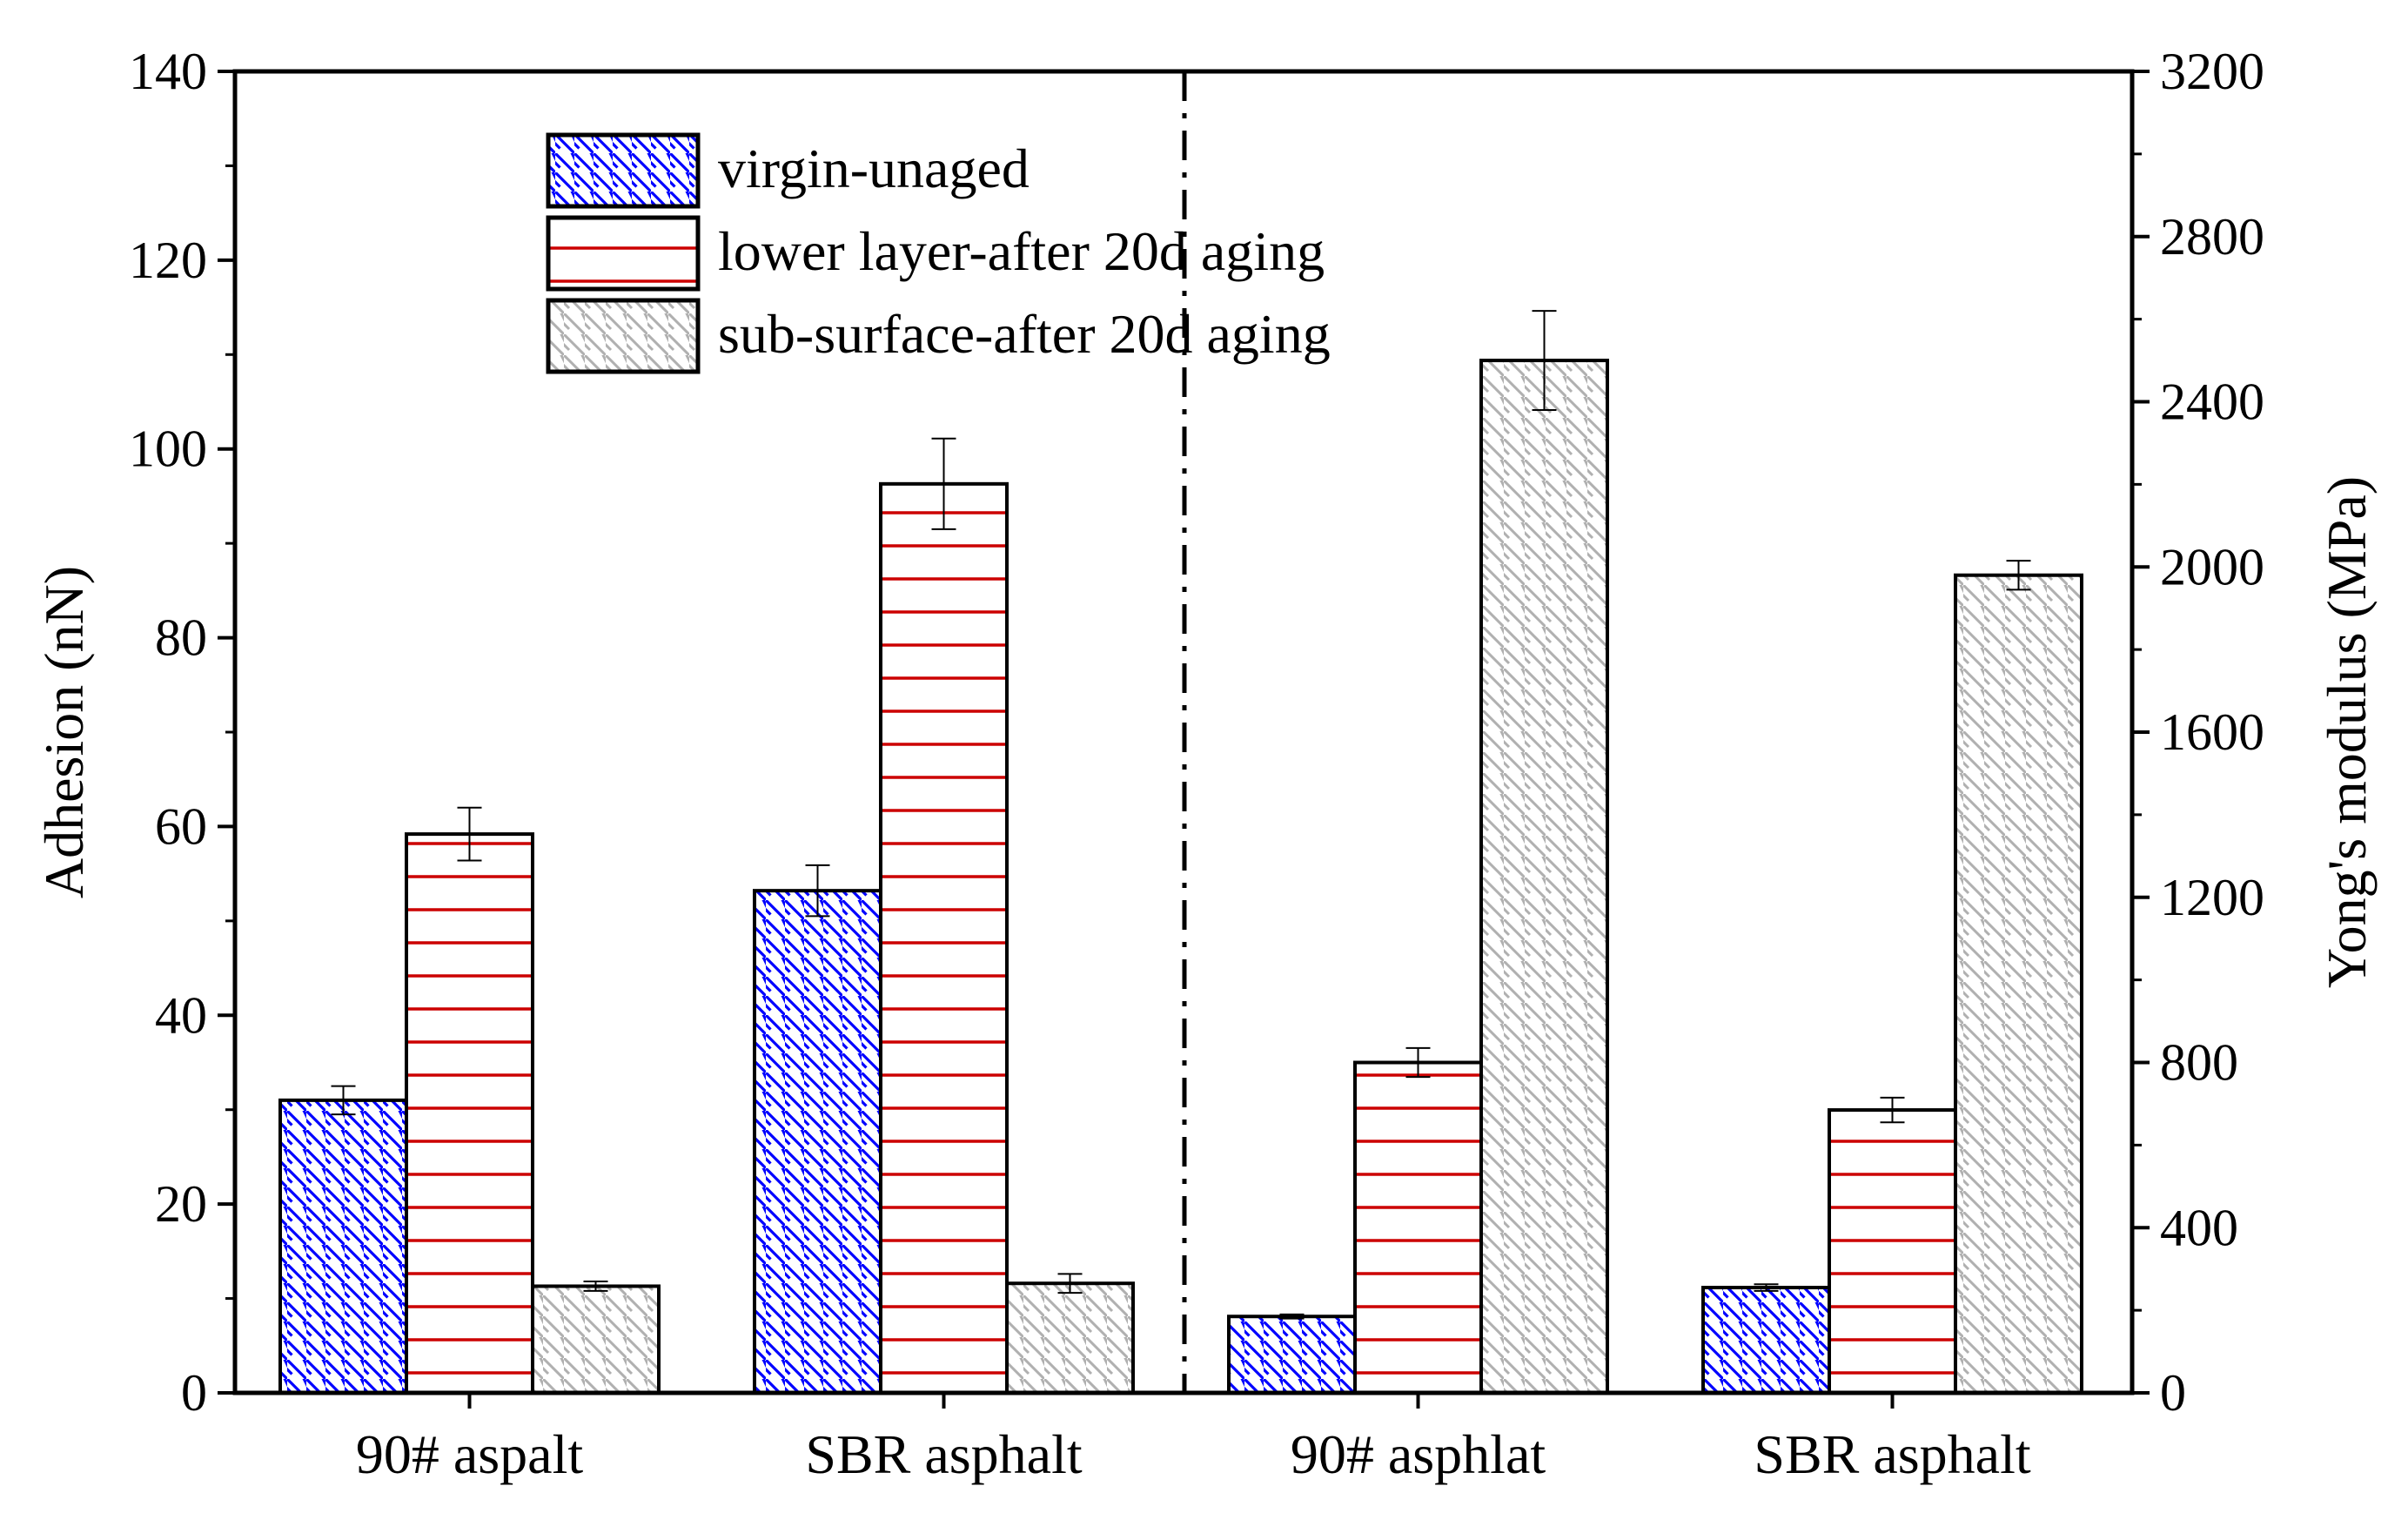 This screenshot has width=2408, height=1513. What do you see at coordinates (874, 169) in the screenshot?
I see `legend-label: virgin-unaged` at bounding box center [874, 169].